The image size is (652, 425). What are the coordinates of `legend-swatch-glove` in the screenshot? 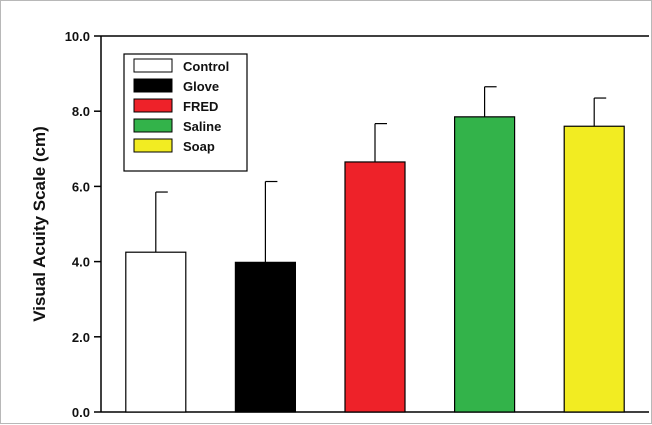 It's located at (153, 85).